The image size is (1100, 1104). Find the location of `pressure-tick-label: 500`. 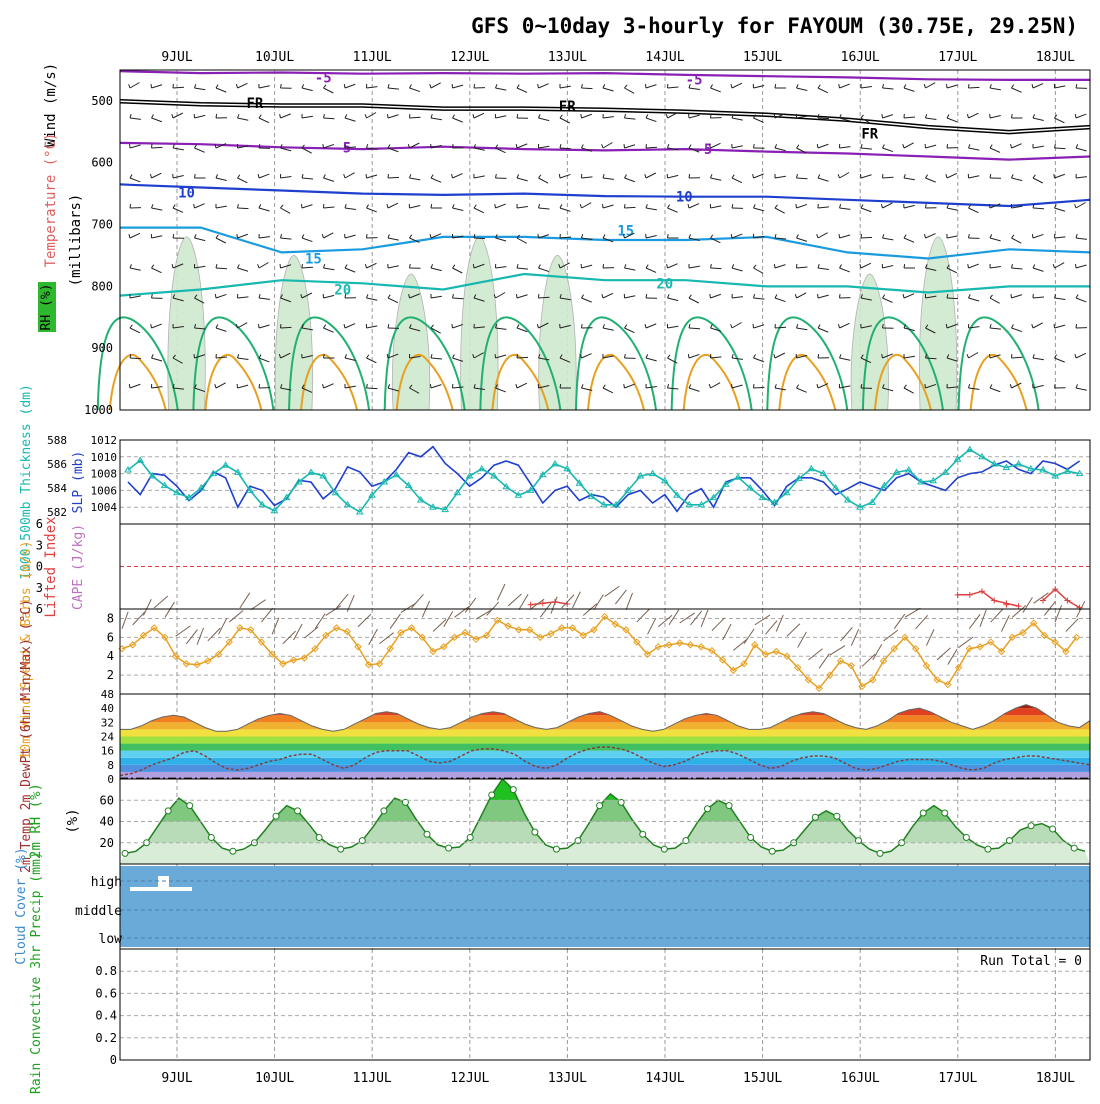

pressure-tick-label: 500 is located at coordinates (102, 101).